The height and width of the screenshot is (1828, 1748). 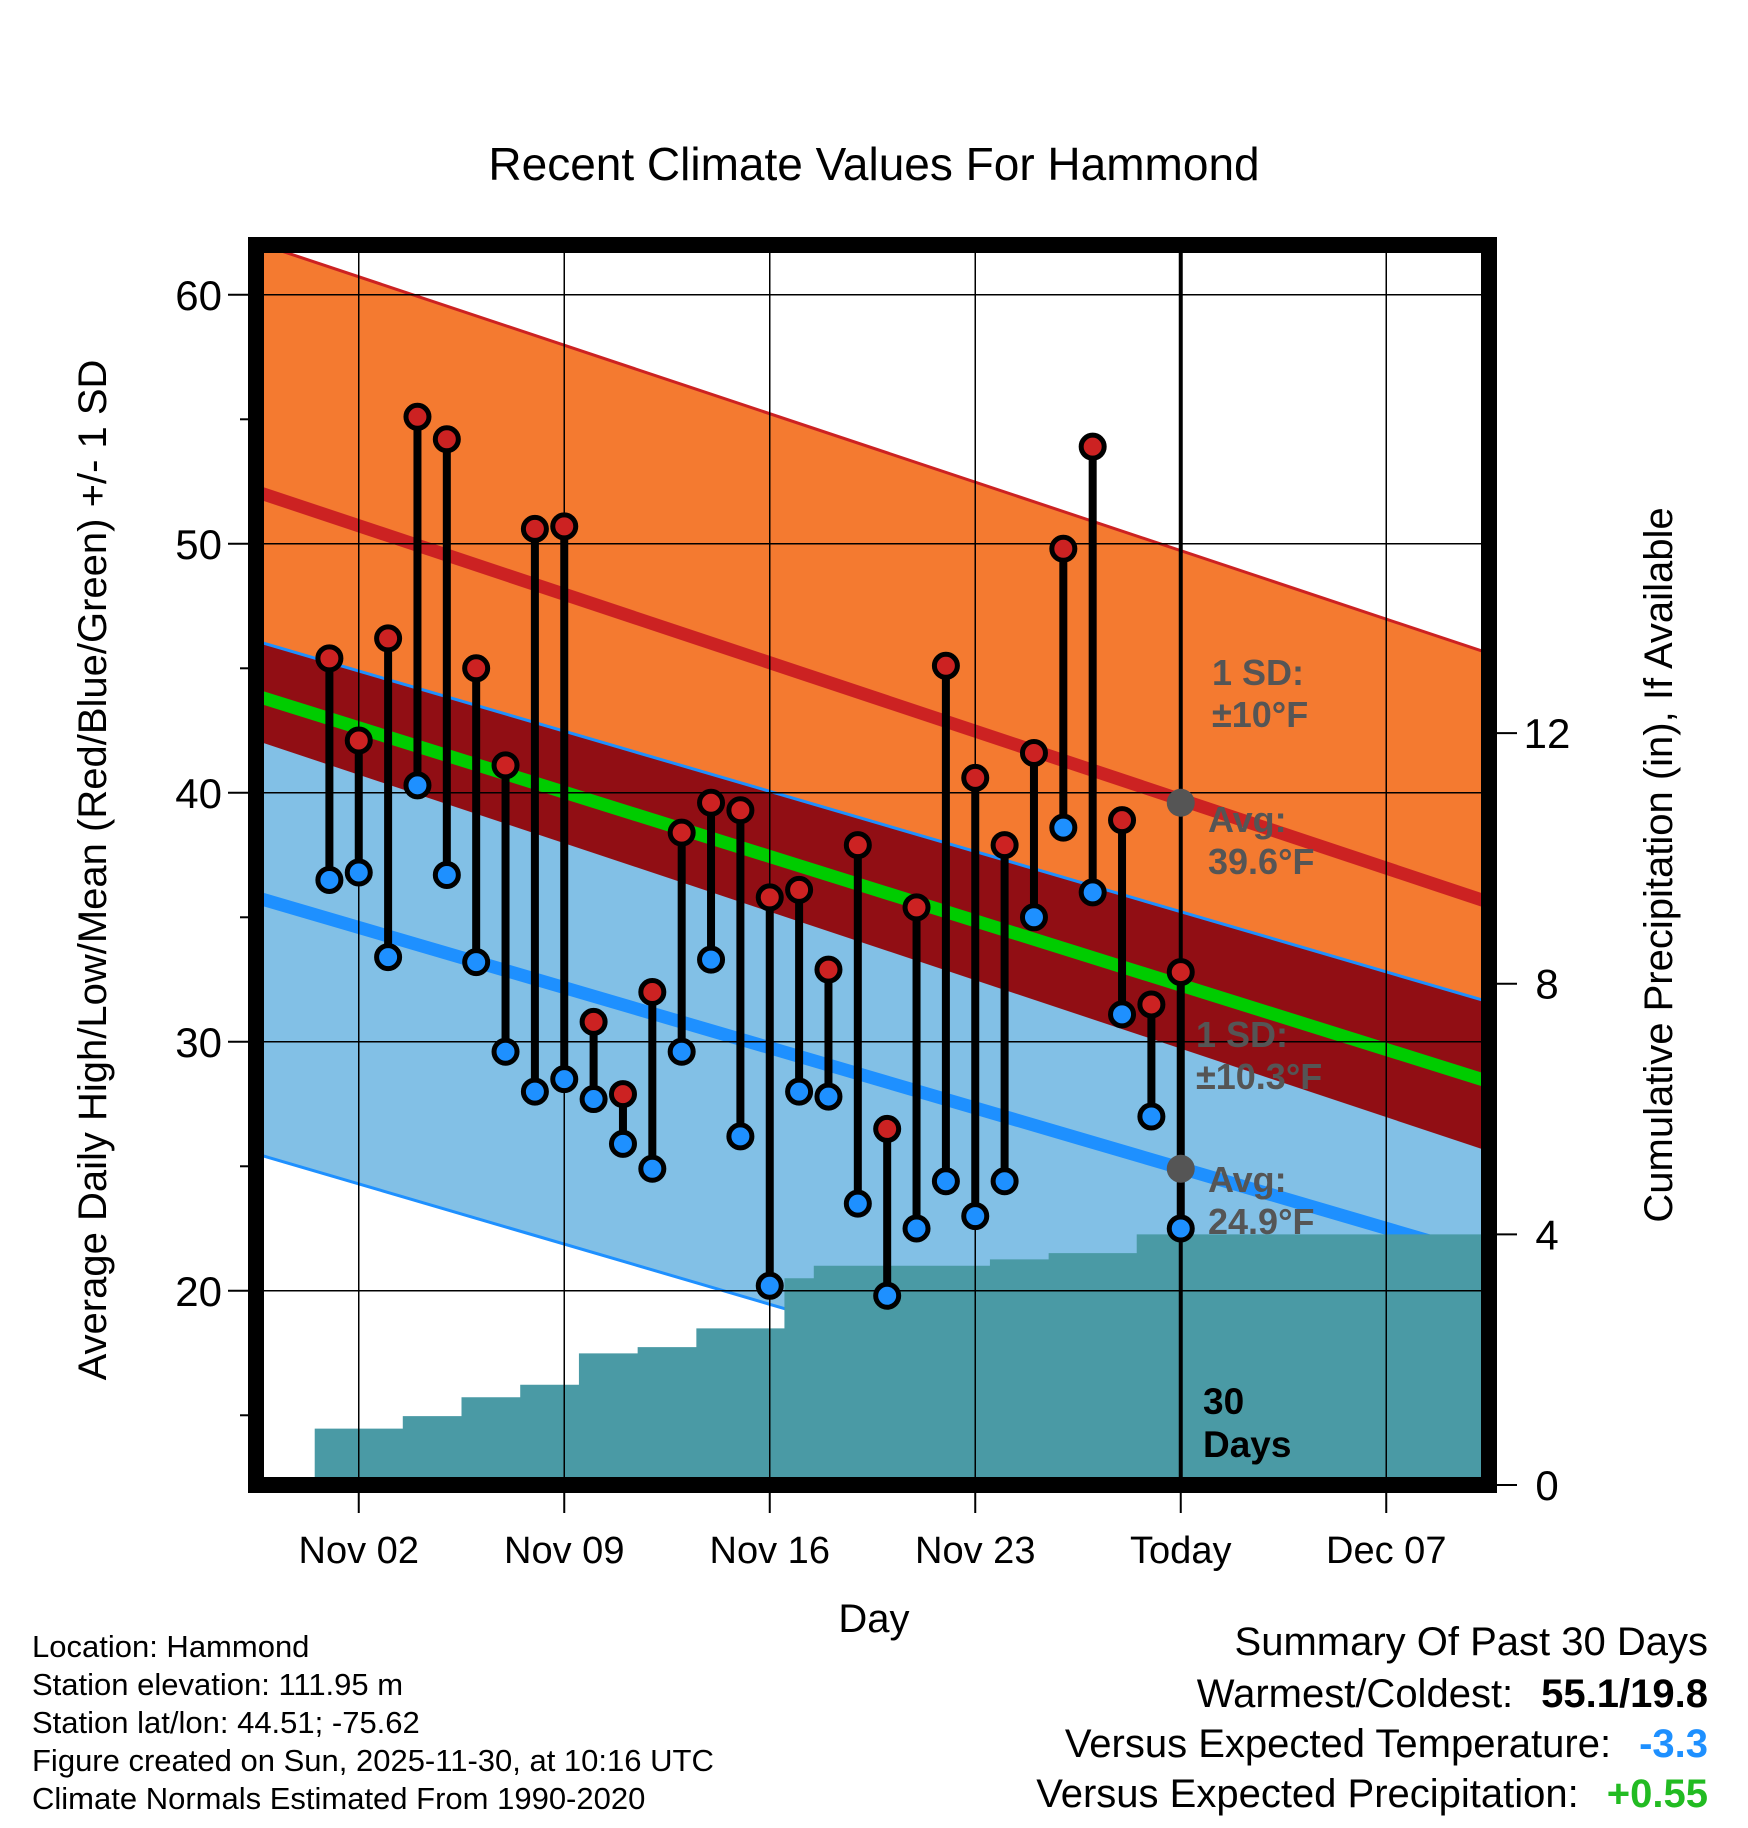 What do you see at coordinates (1242, 1034) in the screenshot?
I see `low-sd-annotation: 1 SD:` at bounding box center [1242, 1034].